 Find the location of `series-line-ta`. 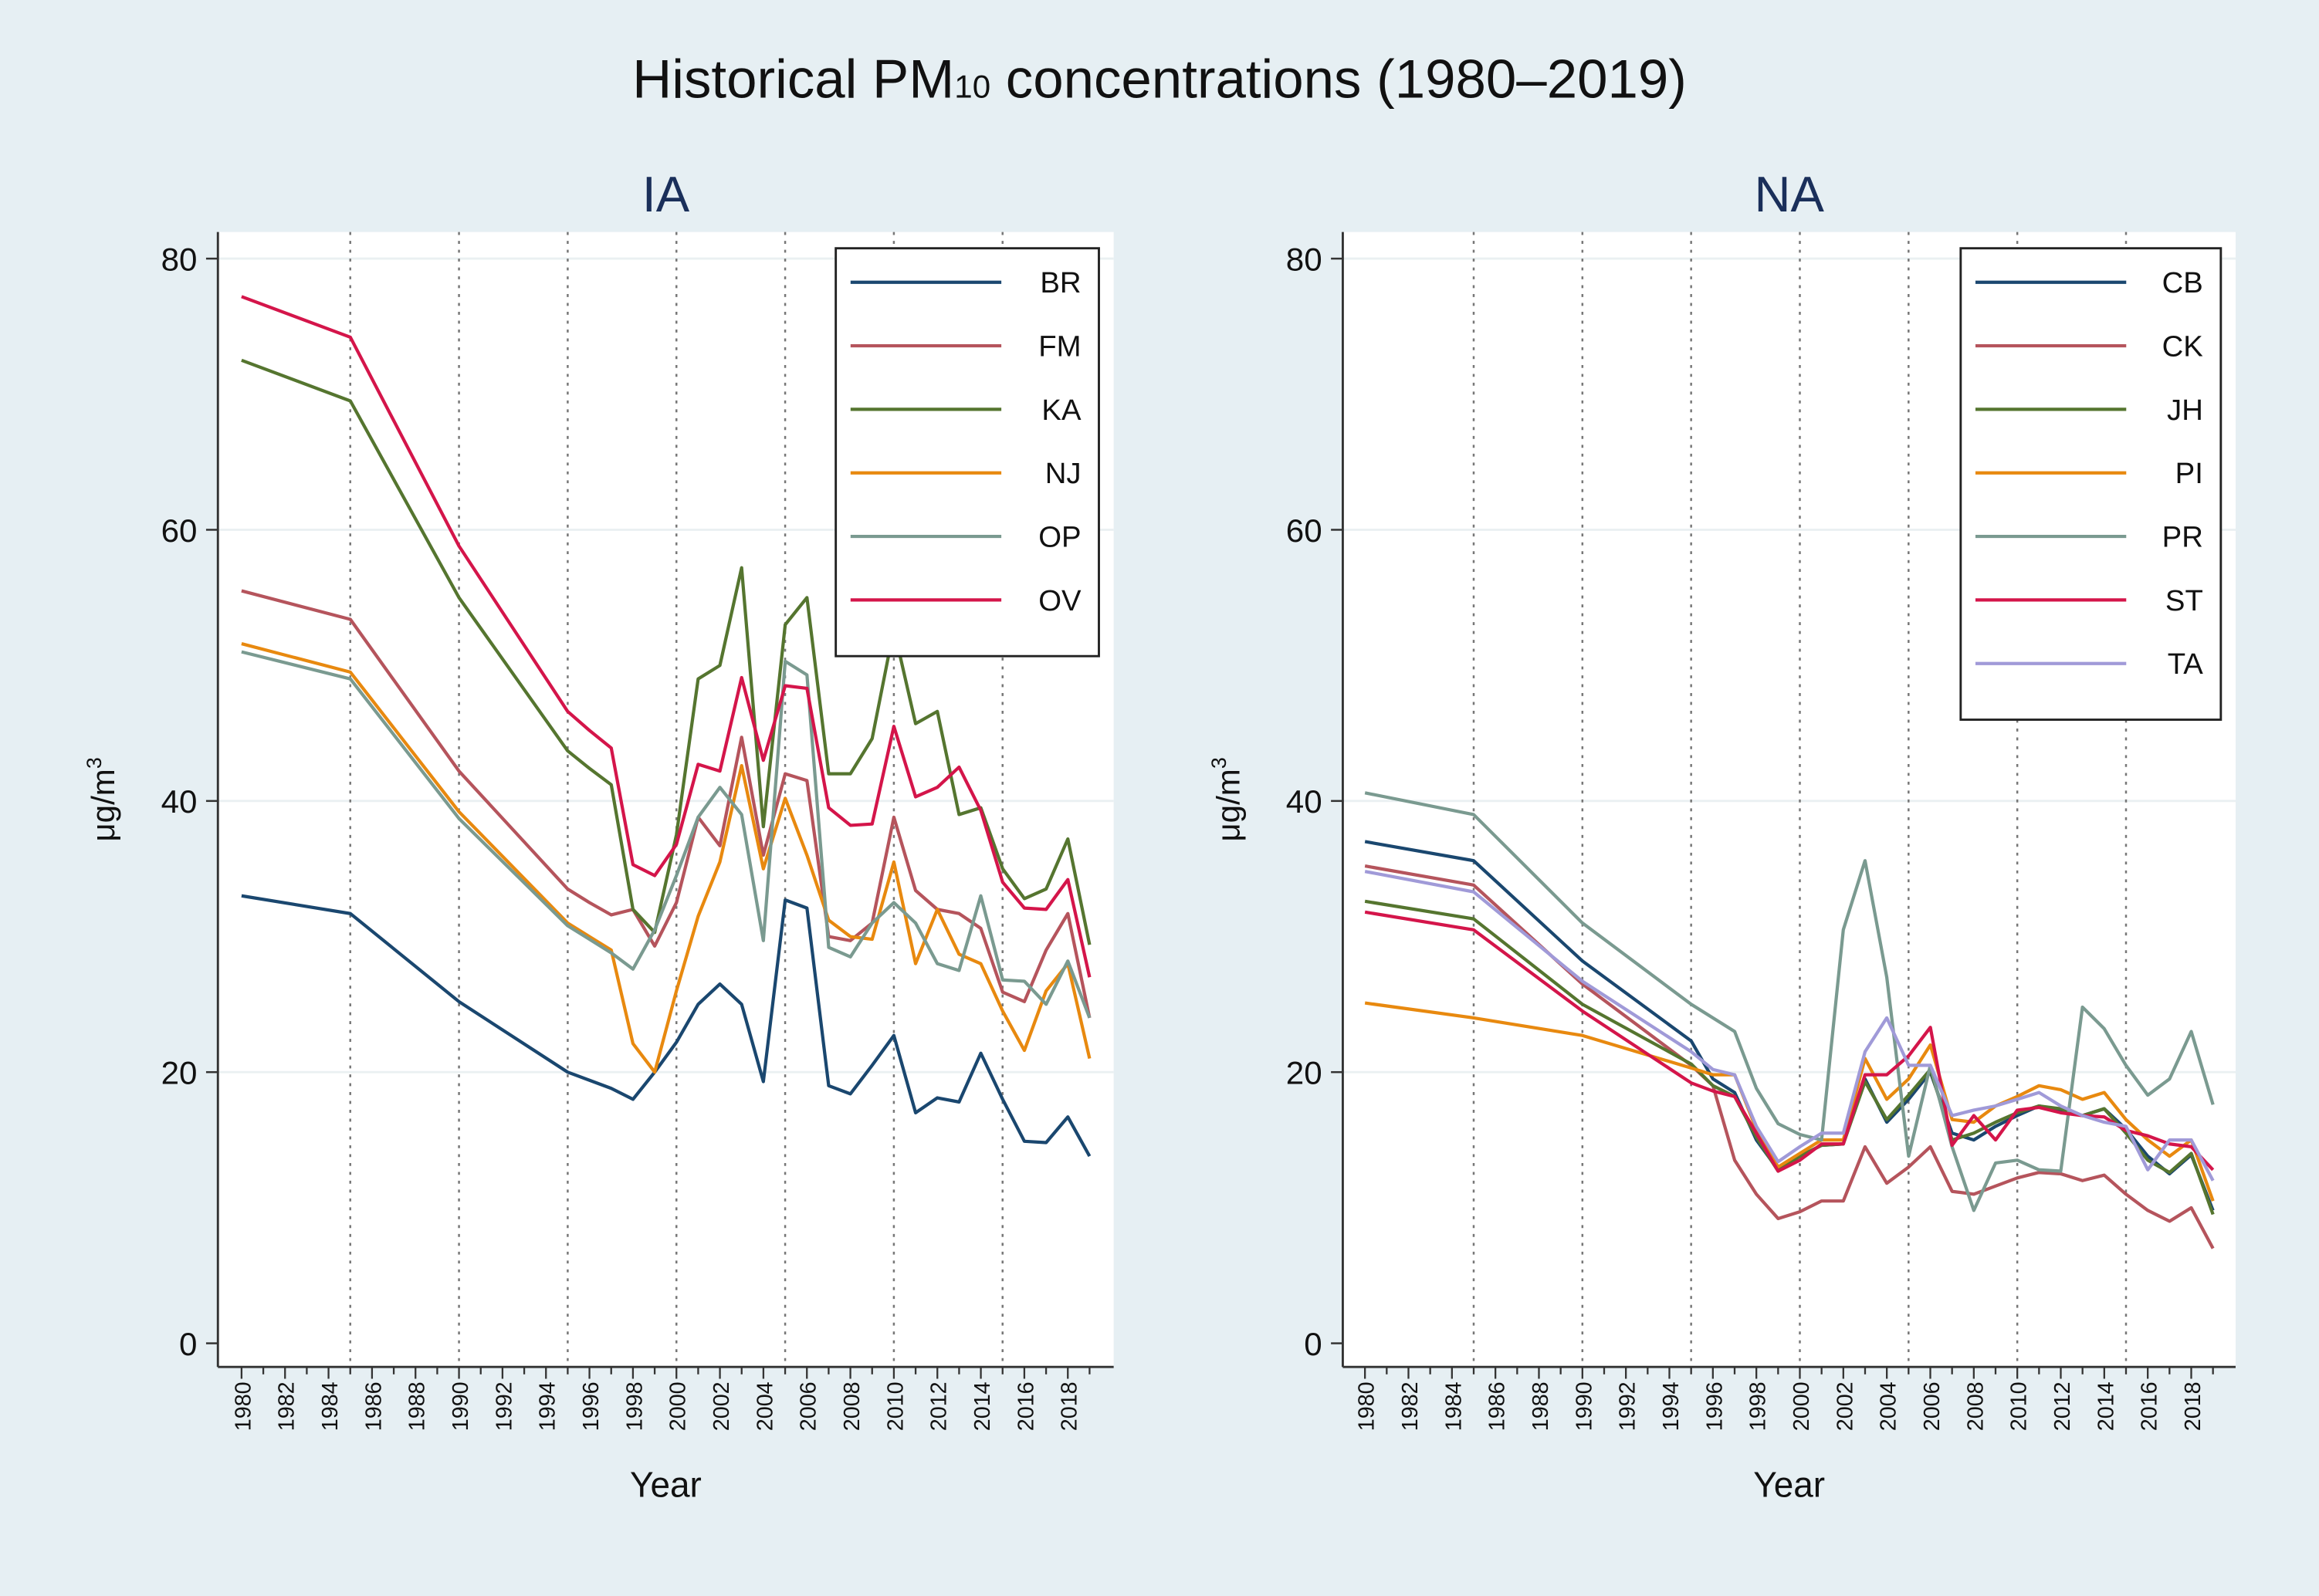

series-line-ta is located at coordinates (1789, 1026).